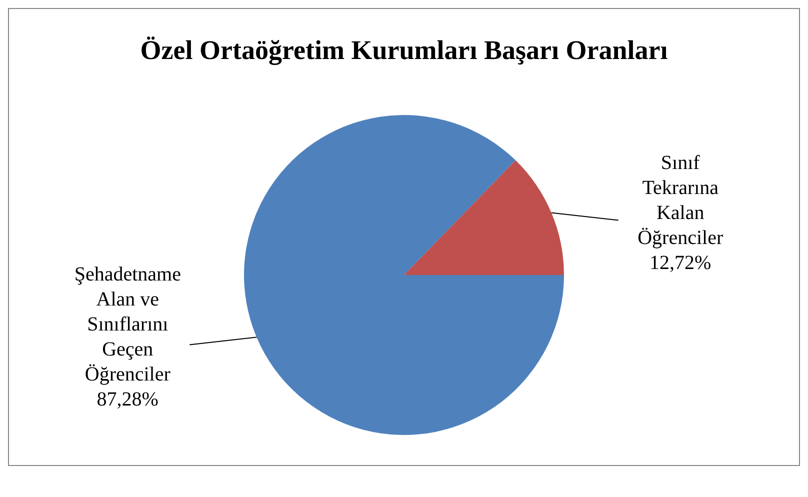 This screenshot has width=808, height=497. What do you see at coordinates (128, 325) in the screenshot?
I see `slice-label: Şehadetname Alan ve Sınıflarını Geçen Öğrenciler` at bounding box center [128, 325].